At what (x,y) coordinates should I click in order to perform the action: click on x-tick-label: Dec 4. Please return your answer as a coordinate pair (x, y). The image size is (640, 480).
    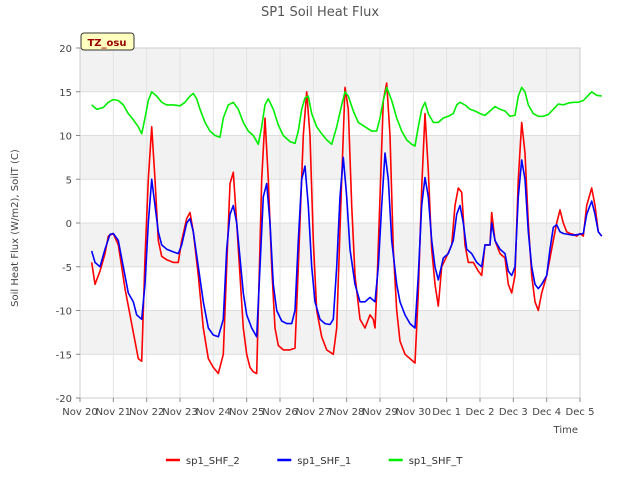
    Looking at the image, I should click on (546, 412).